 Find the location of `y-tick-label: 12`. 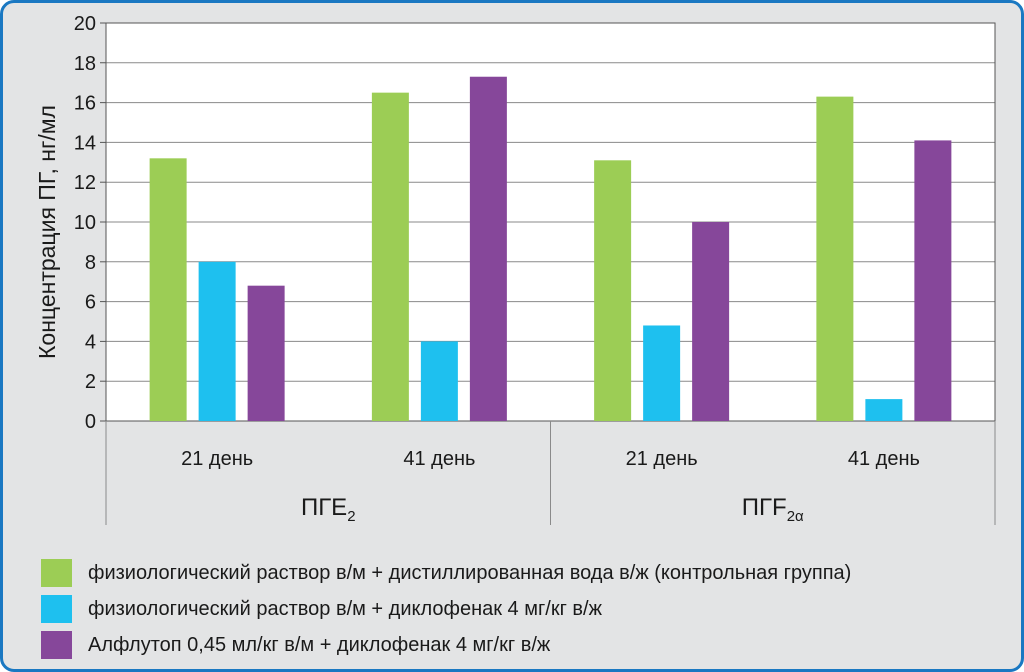

y-tick-label: 12 is located at coordinates (85, 183).